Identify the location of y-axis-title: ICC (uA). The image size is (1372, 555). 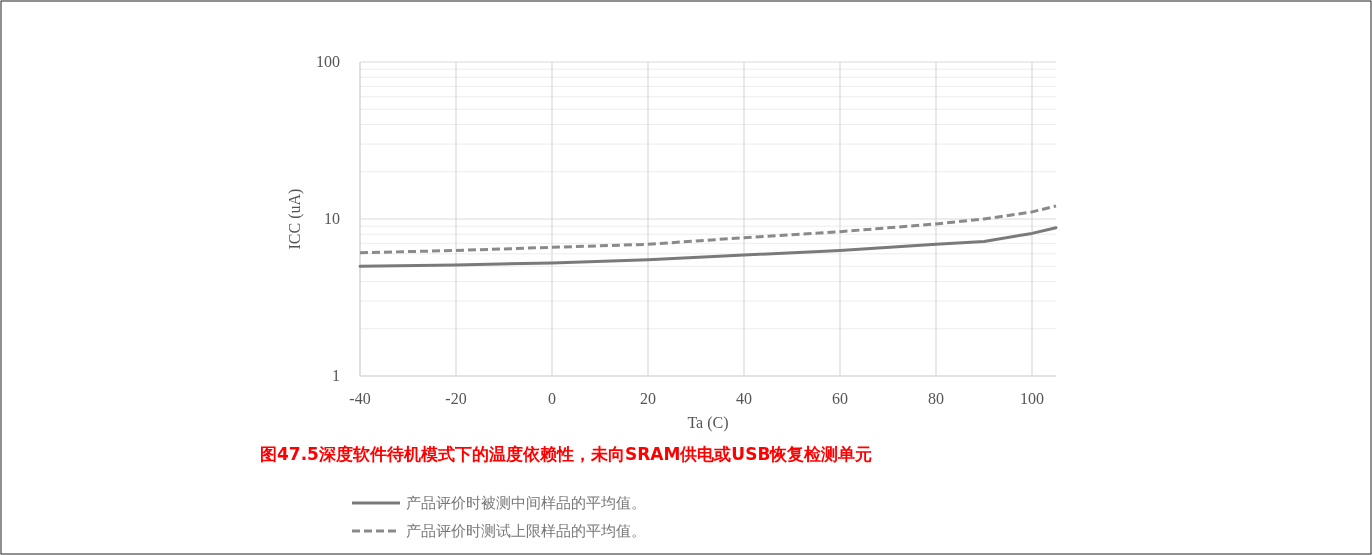
(295, 219).